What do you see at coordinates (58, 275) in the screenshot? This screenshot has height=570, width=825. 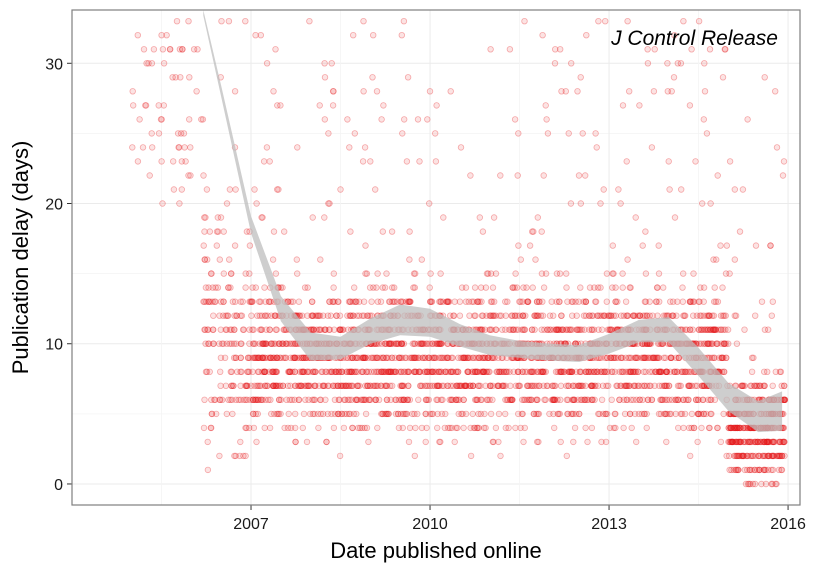 I see `y-axis: 0 10 20 30` at bounding box center [58, 275].